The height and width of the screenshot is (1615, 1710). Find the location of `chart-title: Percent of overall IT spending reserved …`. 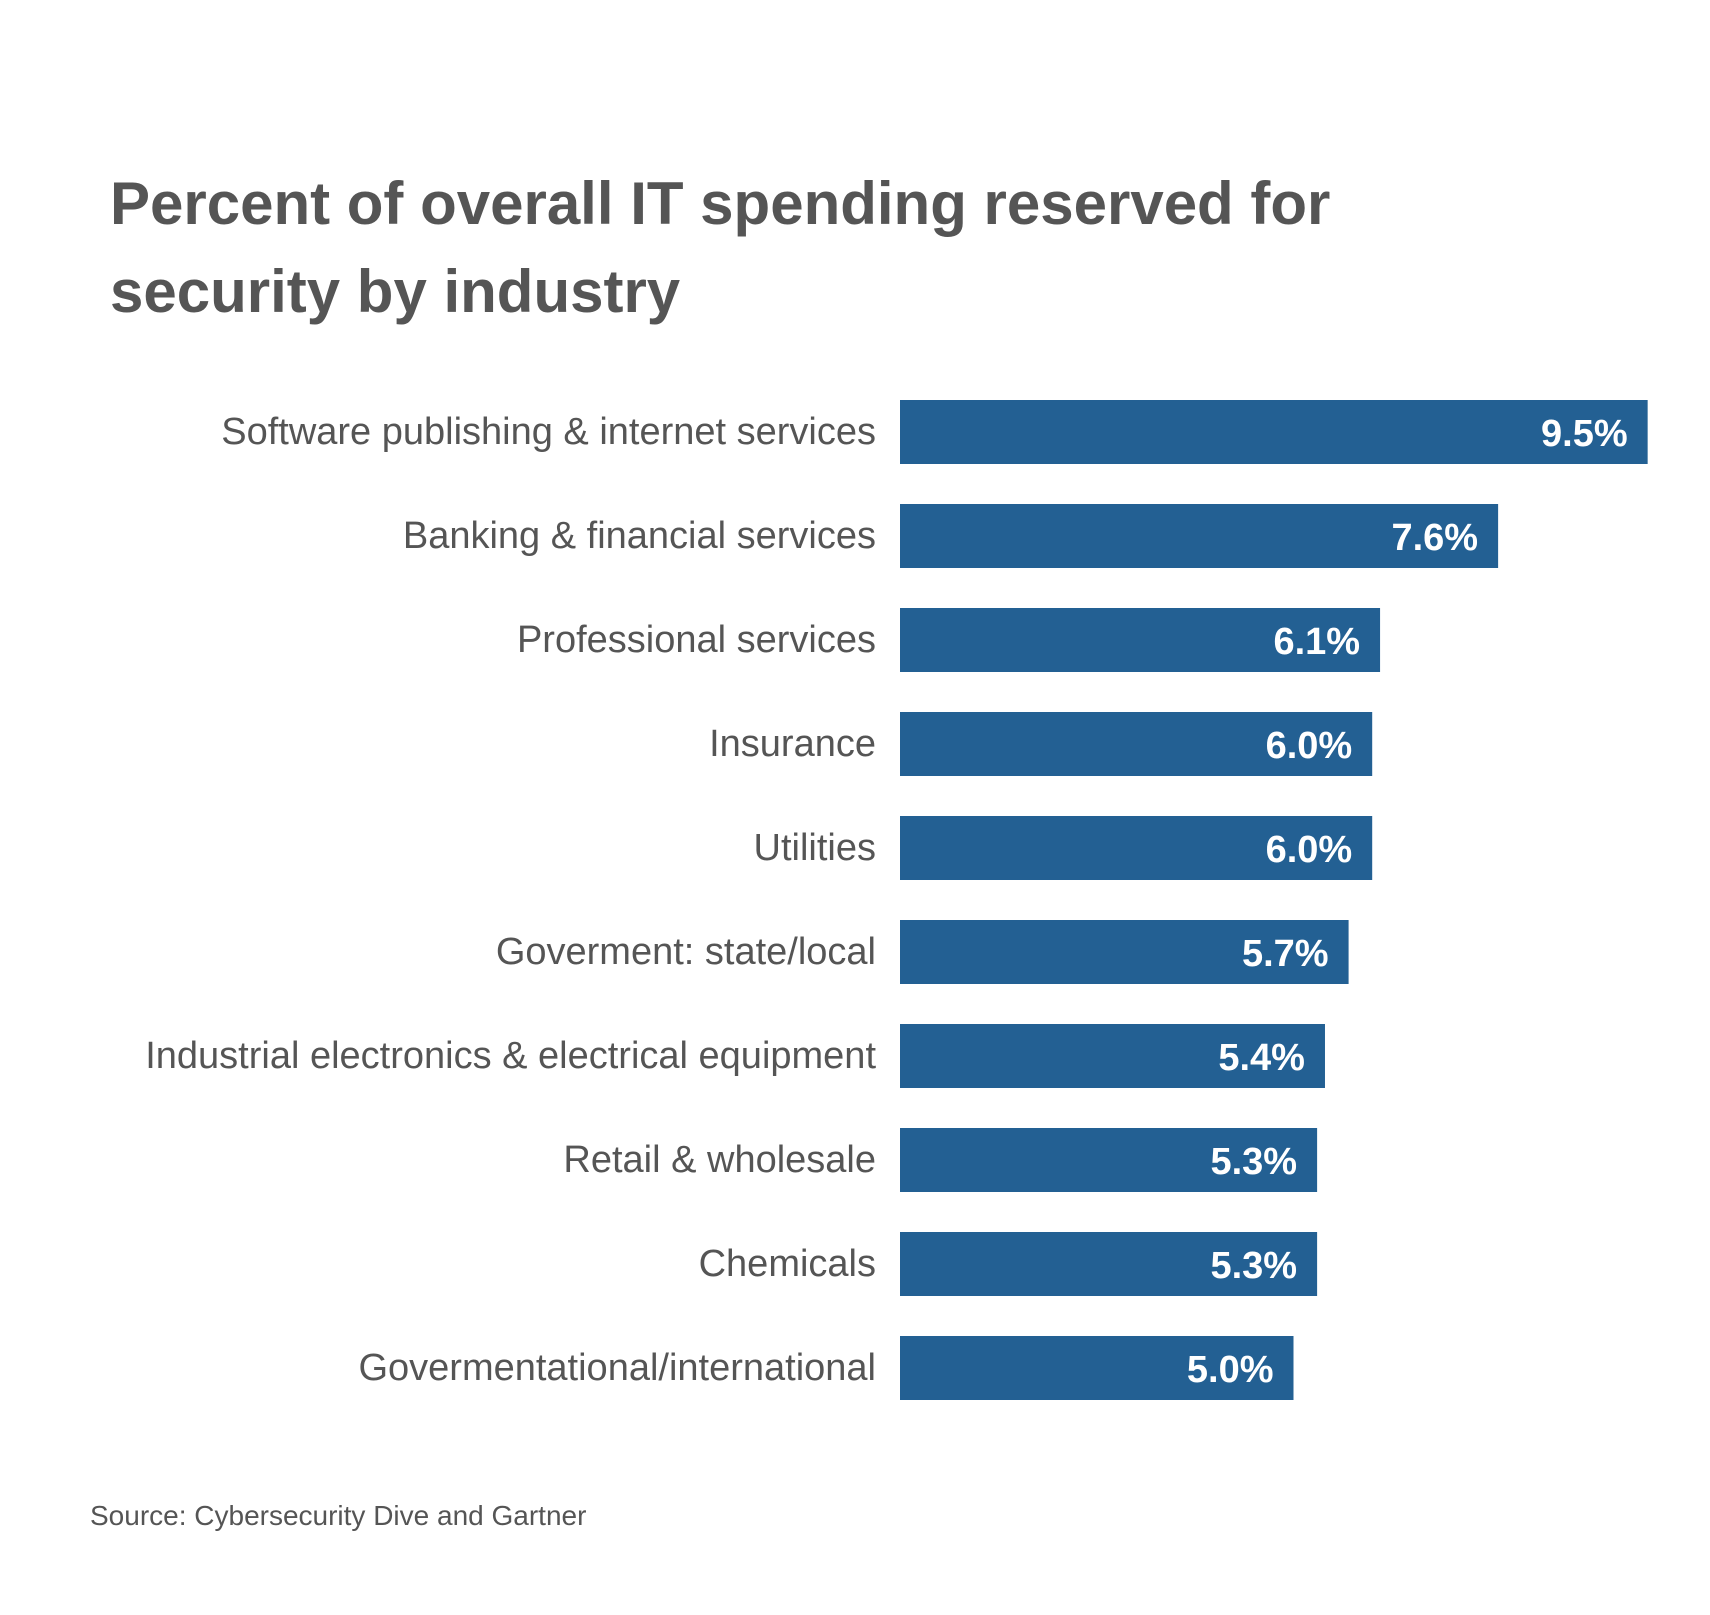

chart-title: Percent of overall IT spending reserved … is located at coordinates (720, 247).